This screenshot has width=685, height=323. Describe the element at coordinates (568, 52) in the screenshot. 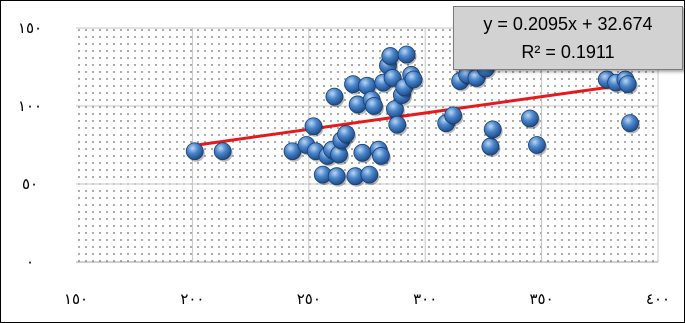

I see `r-squared-label: R² = 0.1911` at that location.